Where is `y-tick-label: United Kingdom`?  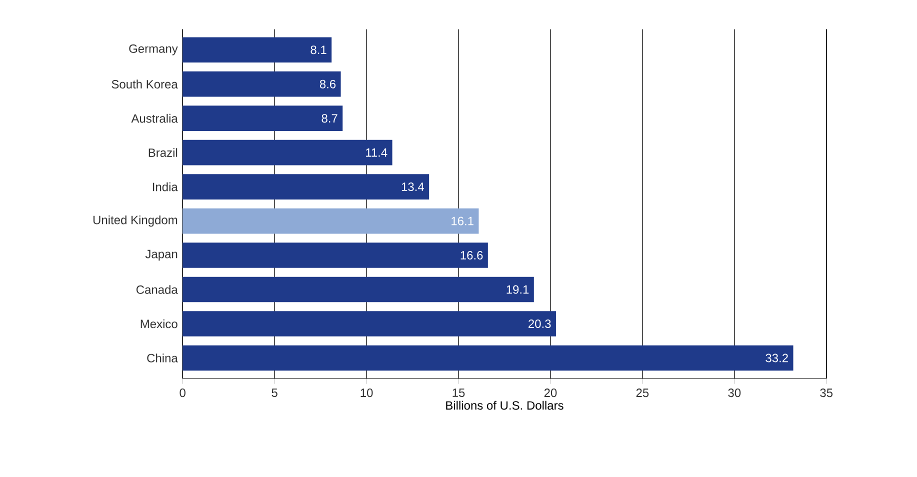
y-tick-label: United Kingdom is located at coordinates (135, 221).